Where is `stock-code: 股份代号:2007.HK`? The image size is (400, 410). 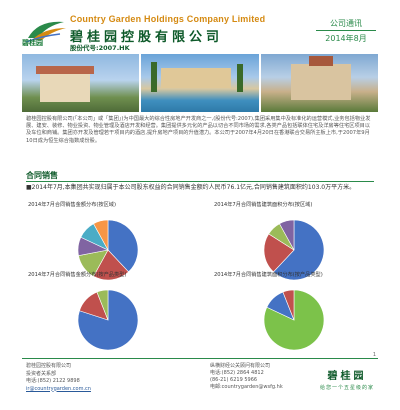 stock-code: 股份代号:2007.HK is located at coordinates (100, 48).